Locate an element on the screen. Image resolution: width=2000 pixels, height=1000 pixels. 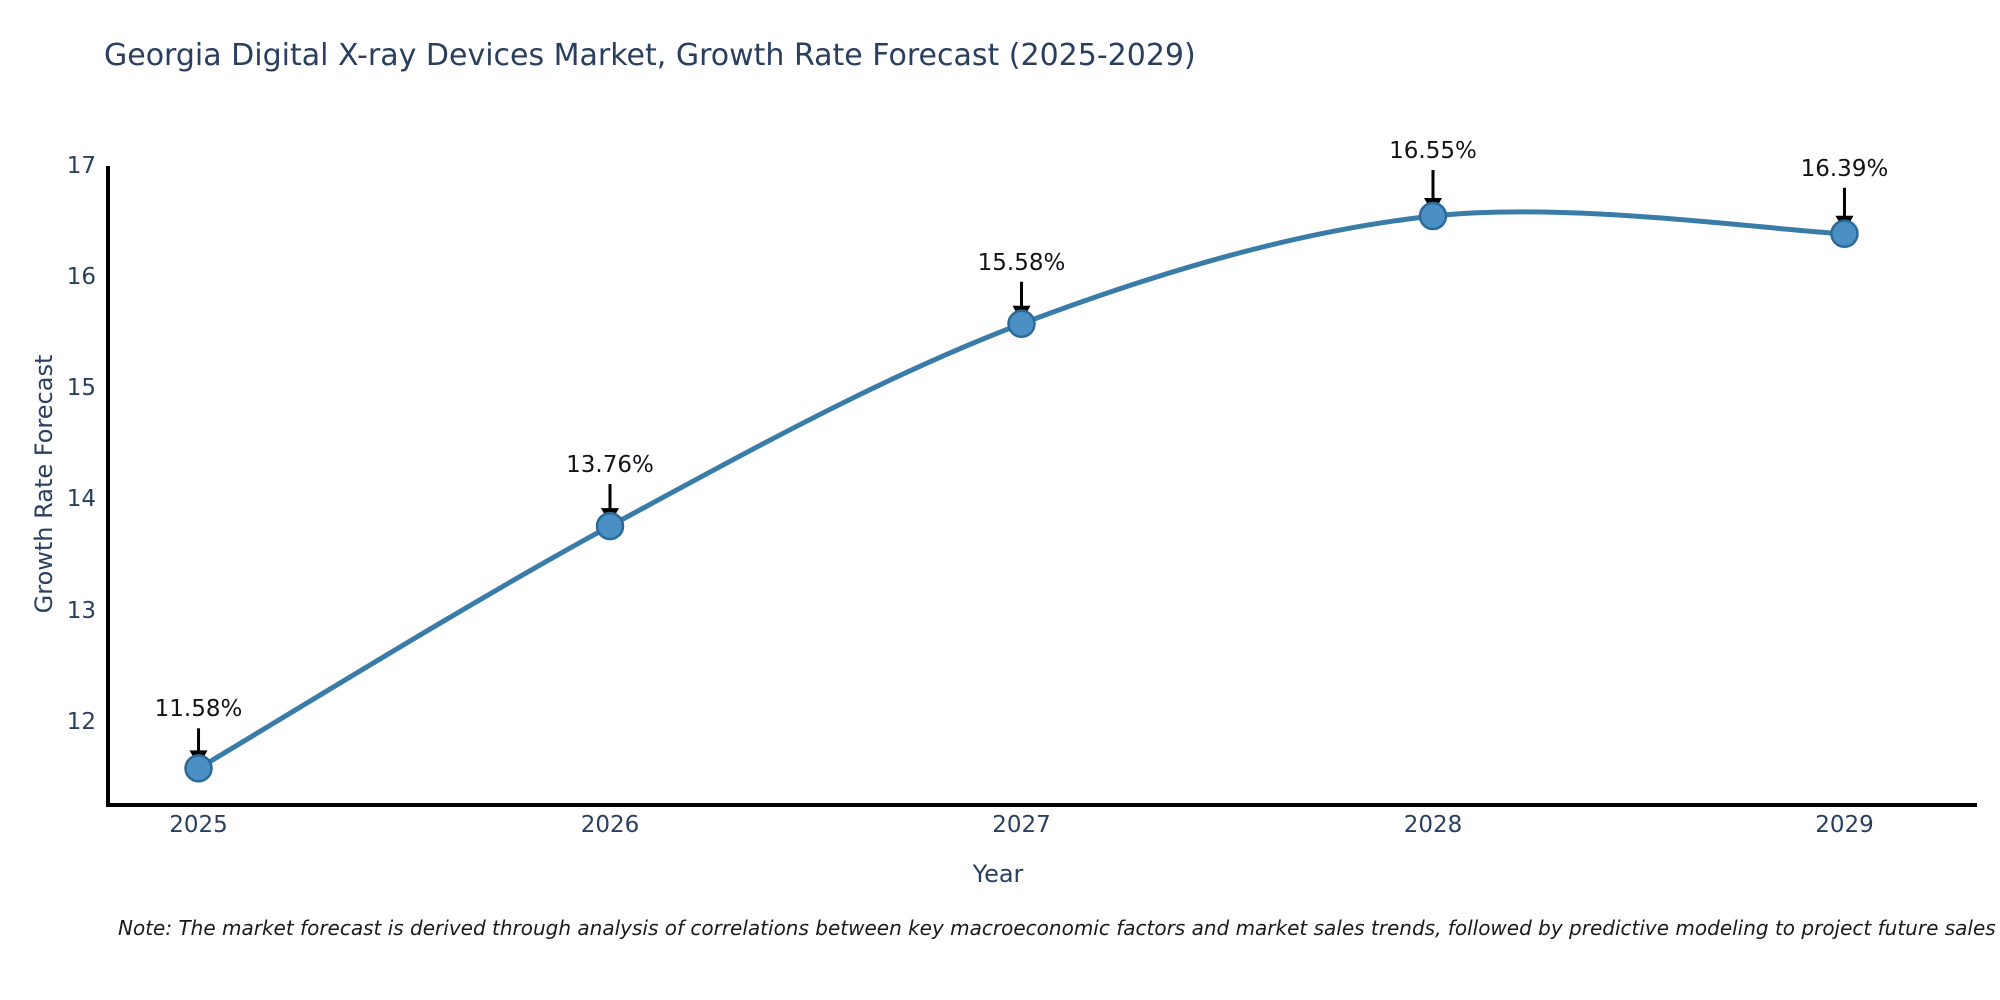
x-tick-label: 2026 is located at coordinates (610, 825).